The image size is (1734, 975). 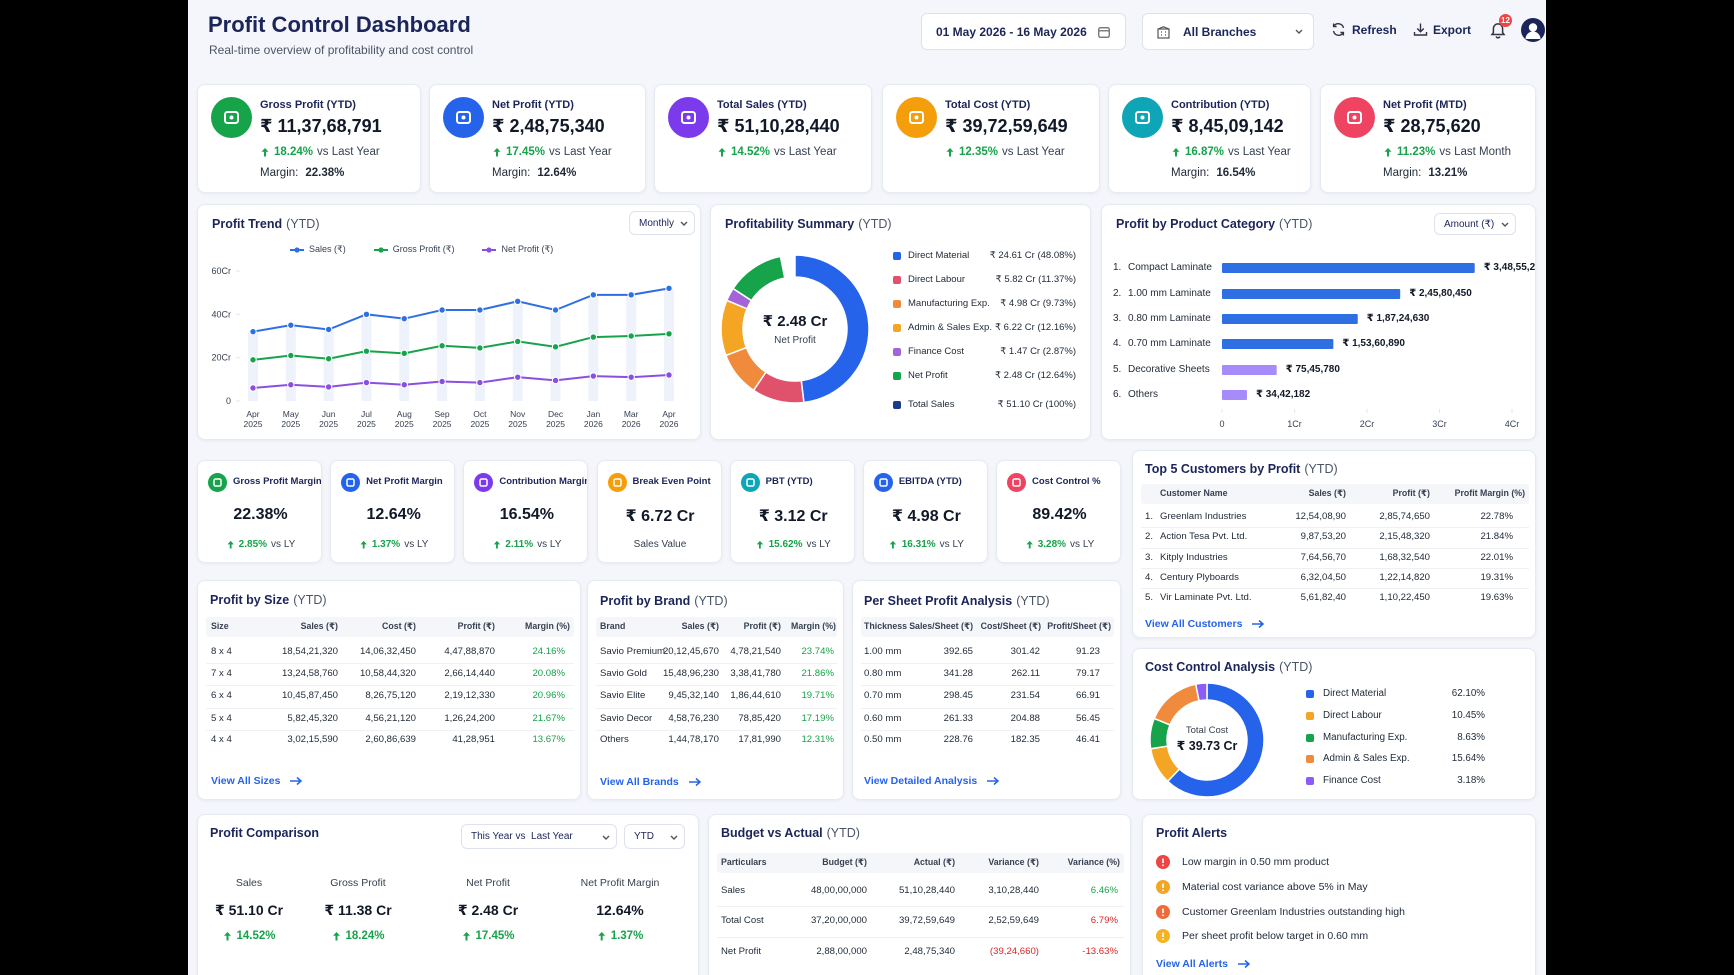 What do you see at coordinates (1425, 173) in the screenshot?
I see `kpi-margin-row: Margin: 13.21%` at bounding box center [1425, 173].